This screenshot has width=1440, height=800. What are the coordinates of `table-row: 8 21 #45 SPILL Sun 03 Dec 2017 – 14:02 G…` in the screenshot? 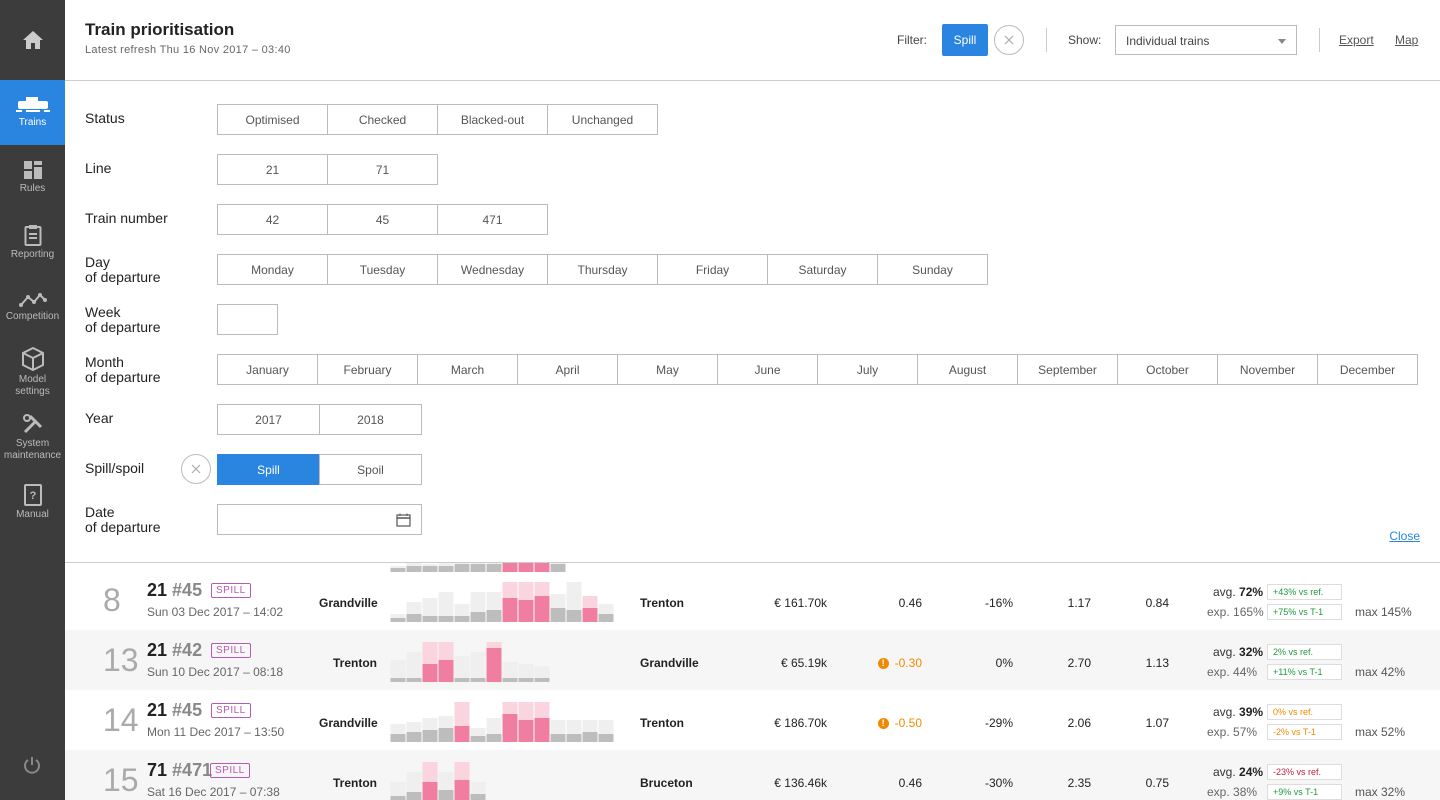 It's located at (752, 600).